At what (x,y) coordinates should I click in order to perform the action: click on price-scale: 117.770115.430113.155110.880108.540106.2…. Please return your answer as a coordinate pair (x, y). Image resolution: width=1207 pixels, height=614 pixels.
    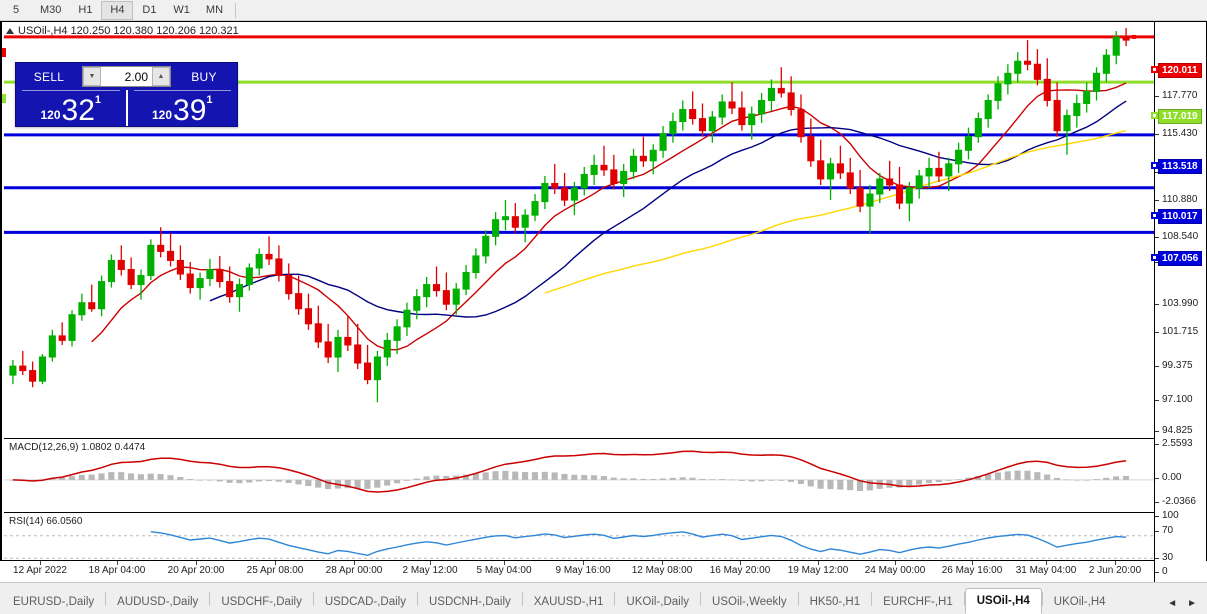
    Looking at the image, I should click on (1178, 302).